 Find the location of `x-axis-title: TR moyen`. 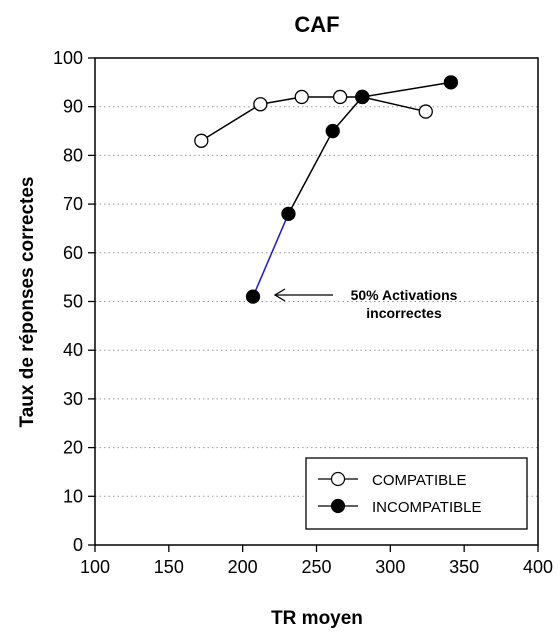

x-axis-title: TR moyen is located at coordinates (317, 618).